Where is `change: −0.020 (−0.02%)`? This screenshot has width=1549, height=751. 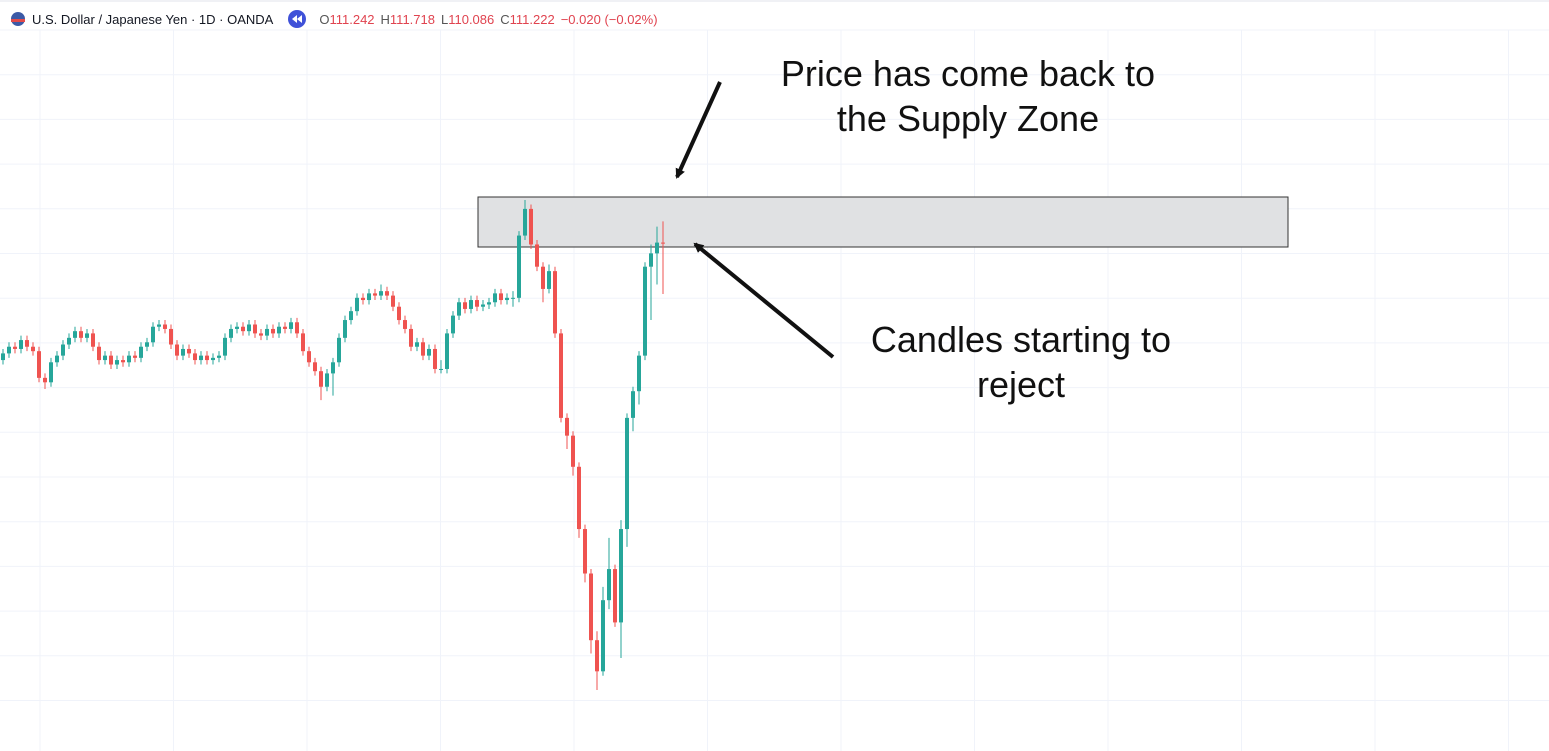 change: −0.020 (−0.02%) is located at coordinates (609, 19).